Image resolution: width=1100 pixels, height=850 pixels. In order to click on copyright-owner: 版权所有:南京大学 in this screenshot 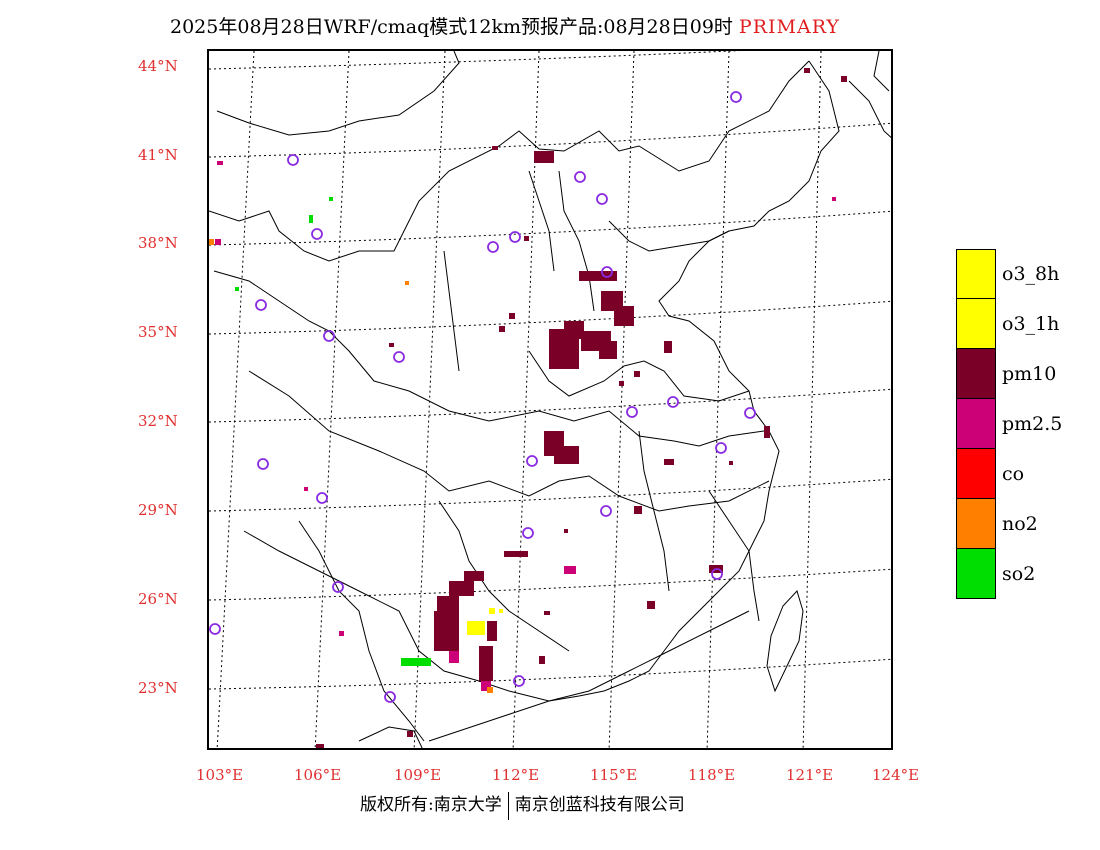, I will do `click(431, 805)`.